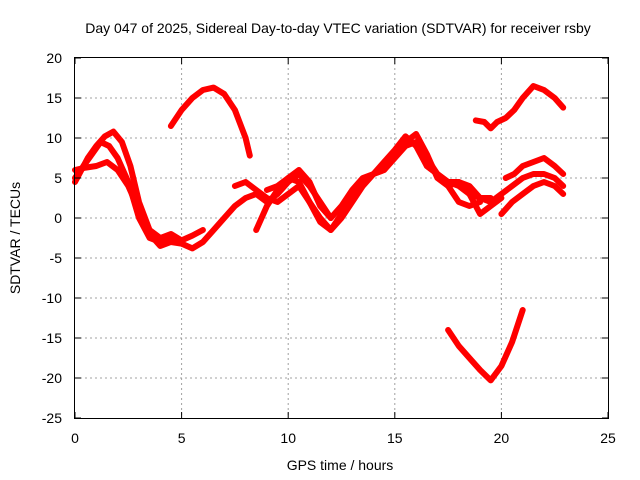 Image resolution: width=640 pixels, height=480 pixels. I want to click on y-tick-label: 10, so click(54, 138).